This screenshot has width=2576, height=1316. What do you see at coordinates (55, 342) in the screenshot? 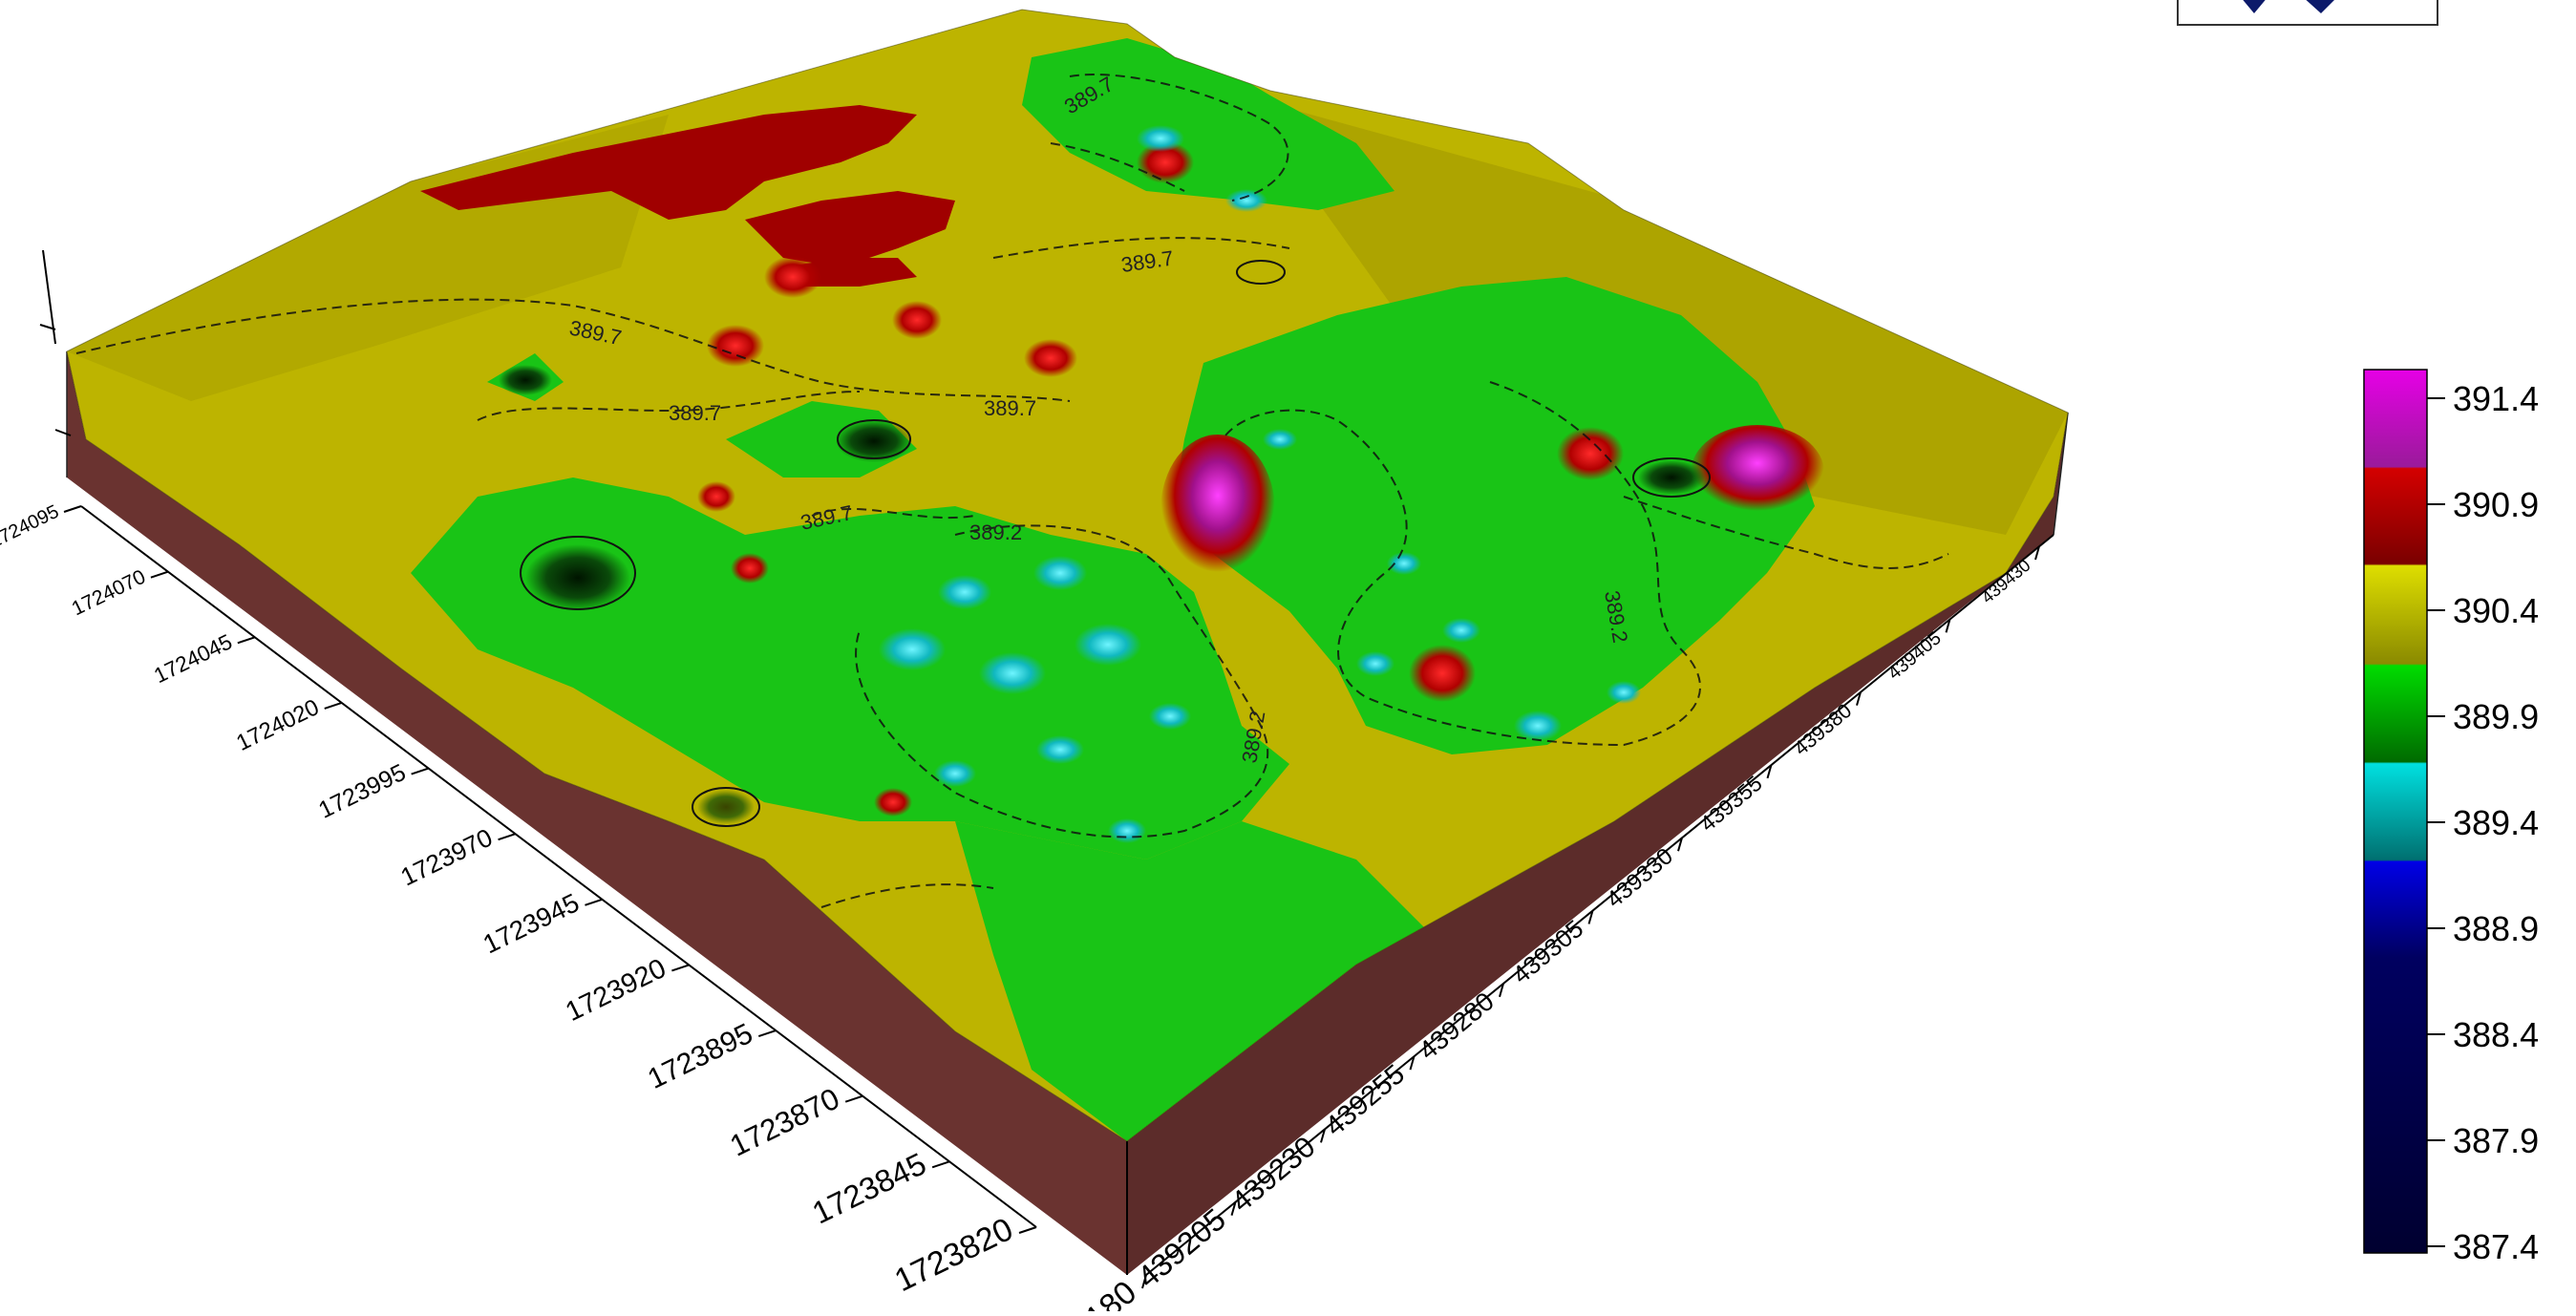
I see `z-axis` at bounding box center [55, 342].